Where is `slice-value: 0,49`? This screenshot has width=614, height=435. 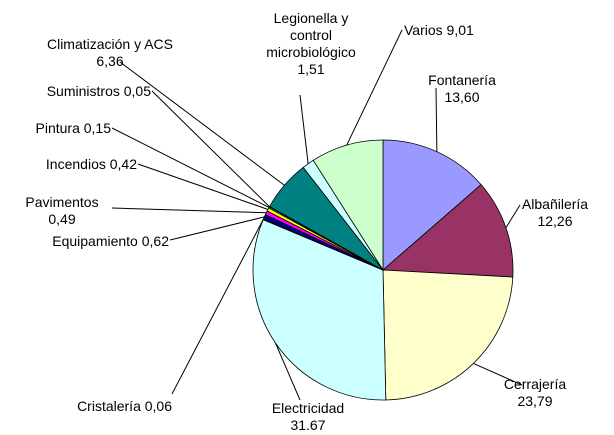
slice-value: 0,49 is located at coordinates (62, 219).